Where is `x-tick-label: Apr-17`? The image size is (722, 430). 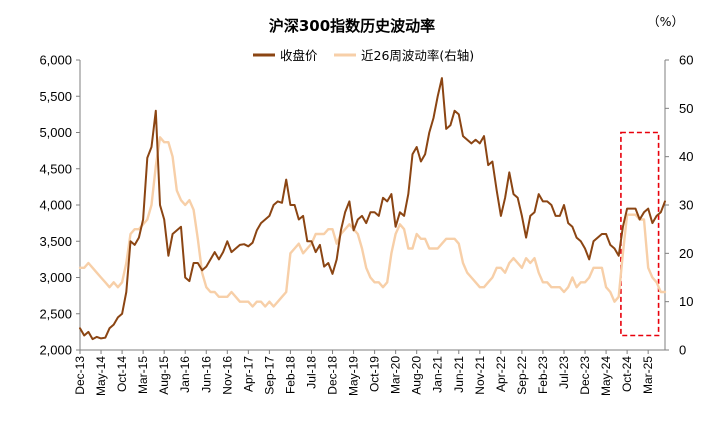
x-tick-label: Apr-17 is located at coordinates (248, 374).